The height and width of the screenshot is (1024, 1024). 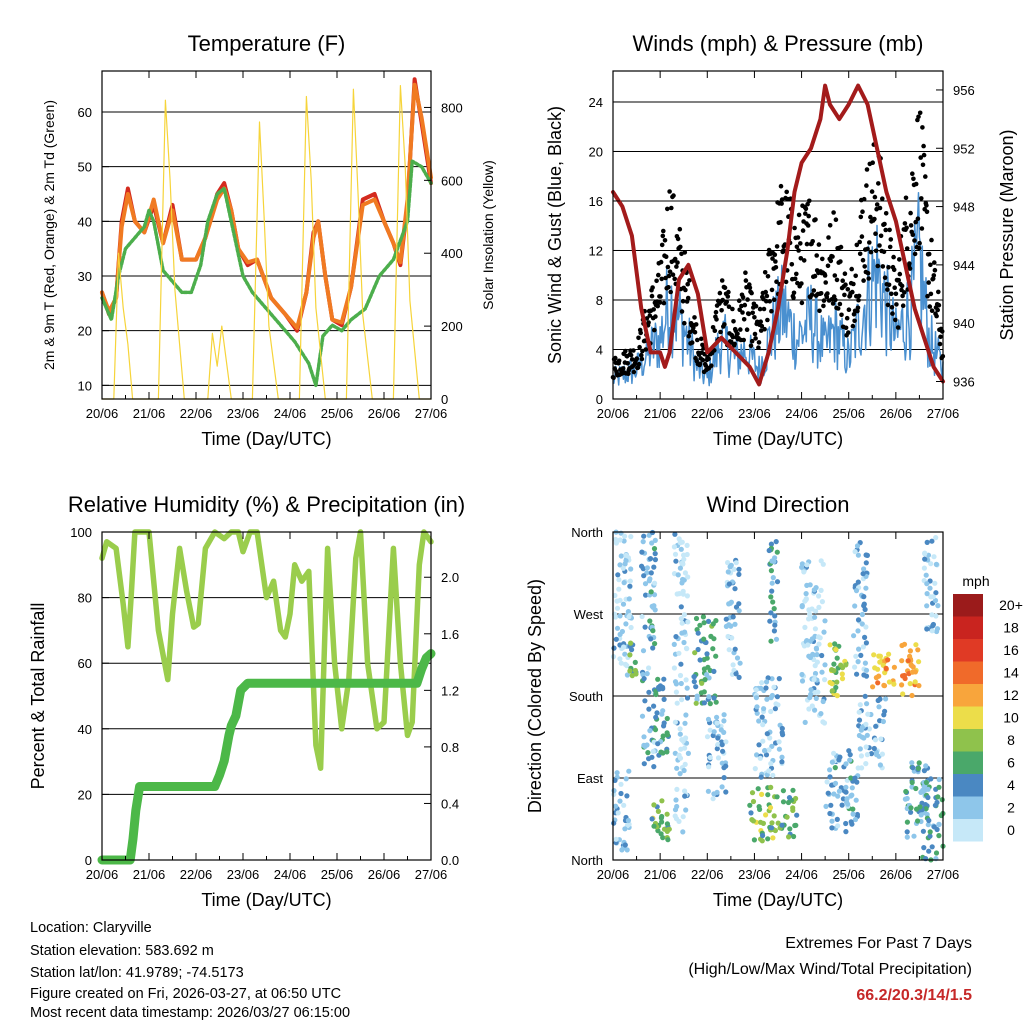 What do you see at coordinates (878, 943) in the screenshot?
I see `extremes-title: Extremes For Past 7 Days` at bounding box center [878, 943].